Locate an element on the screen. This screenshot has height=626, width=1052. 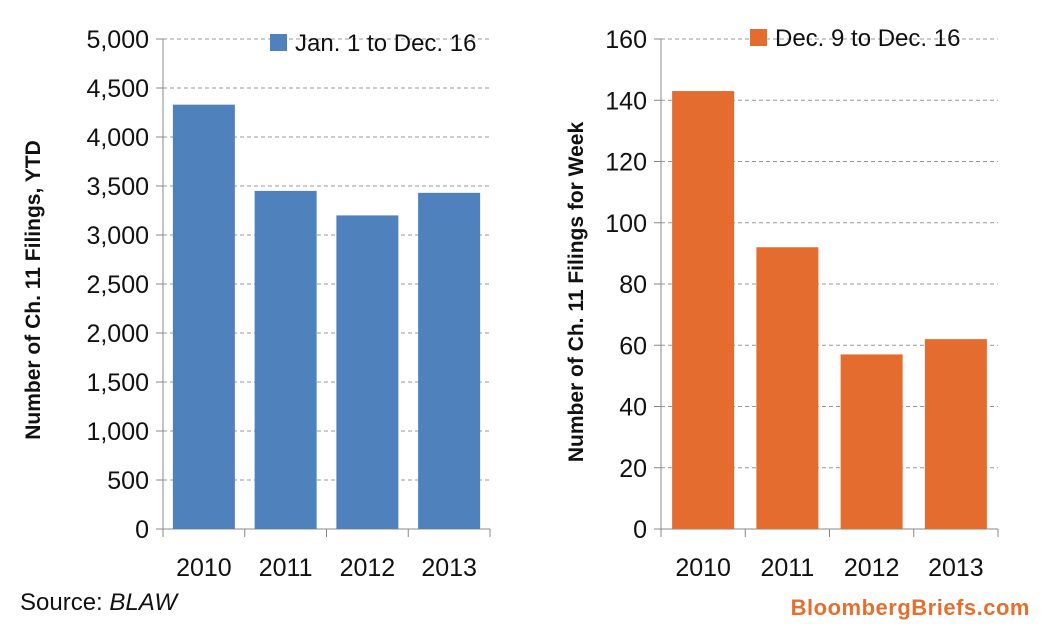
y-tick-label: 1,500 is located at coordinates (117, 383).